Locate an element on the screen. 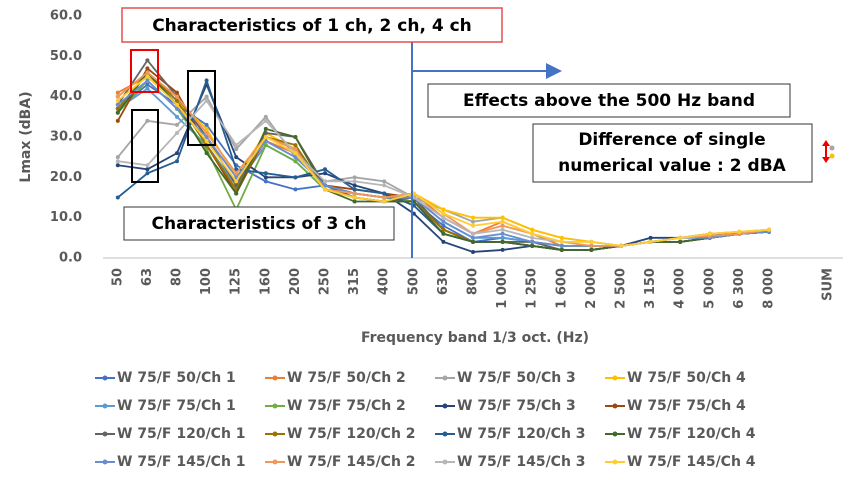  x-axis-label: Frequency band 1/3 oct. (Hz) is located at coordinates (475, 338).